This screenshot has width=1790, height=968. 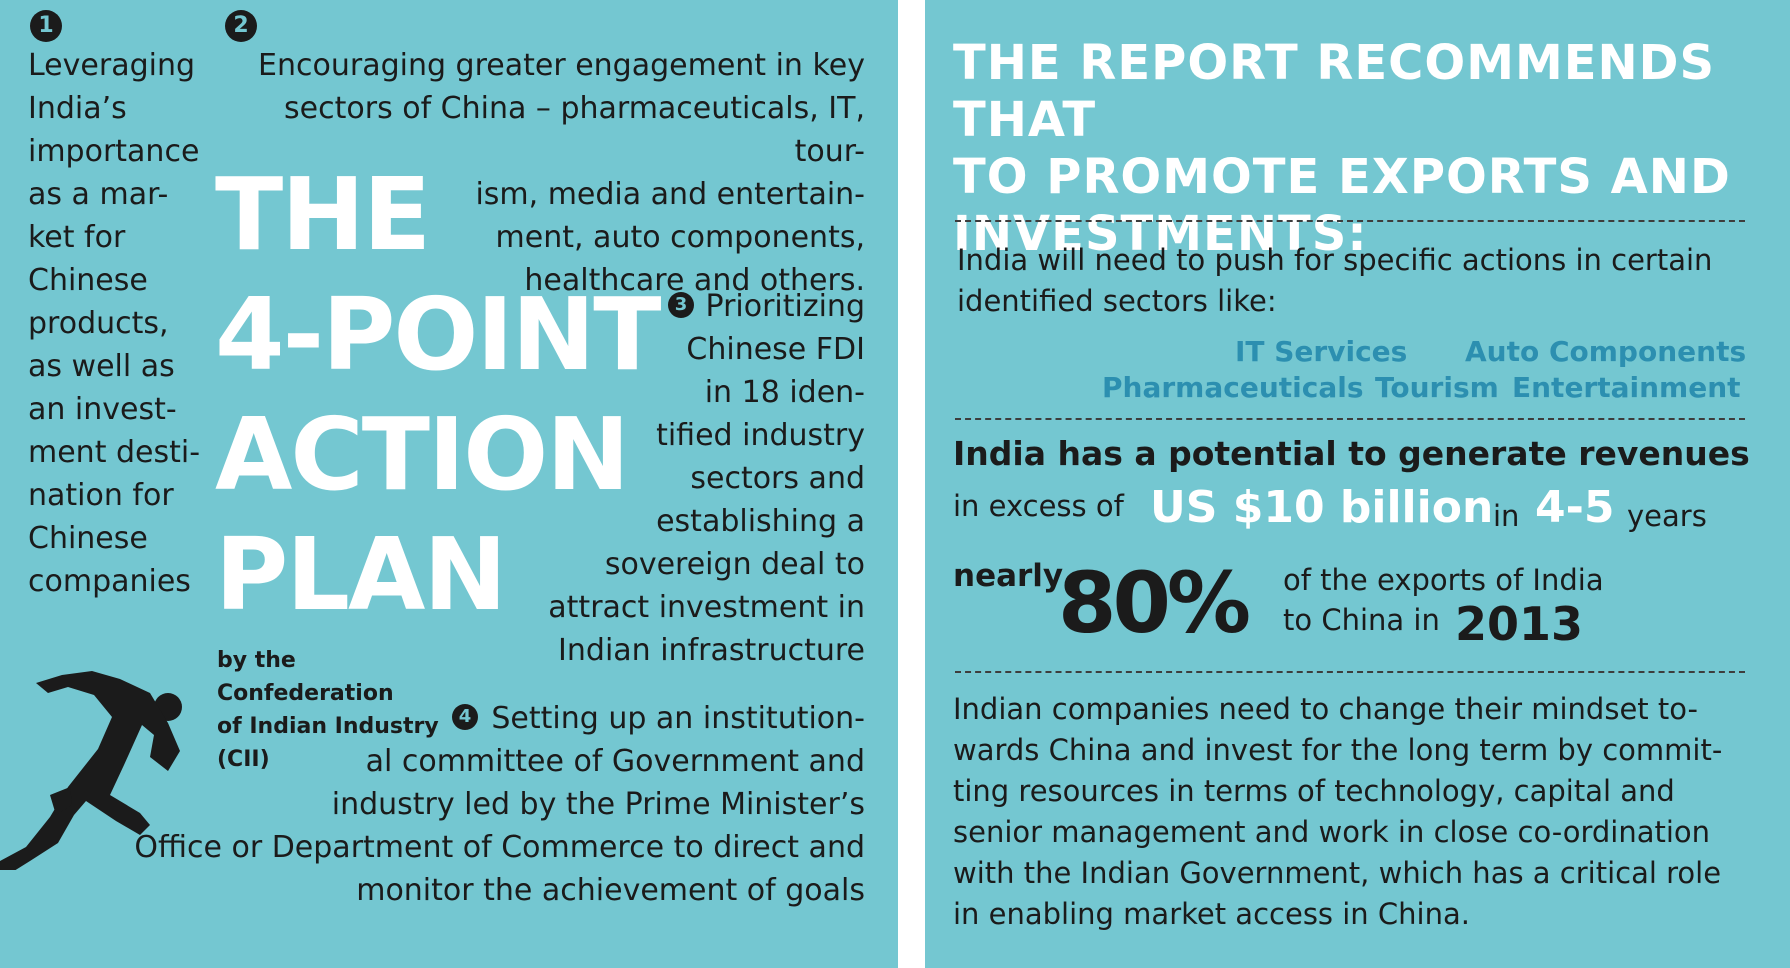 I want to click on export-year: 2013, so click(x=1519, y=624).